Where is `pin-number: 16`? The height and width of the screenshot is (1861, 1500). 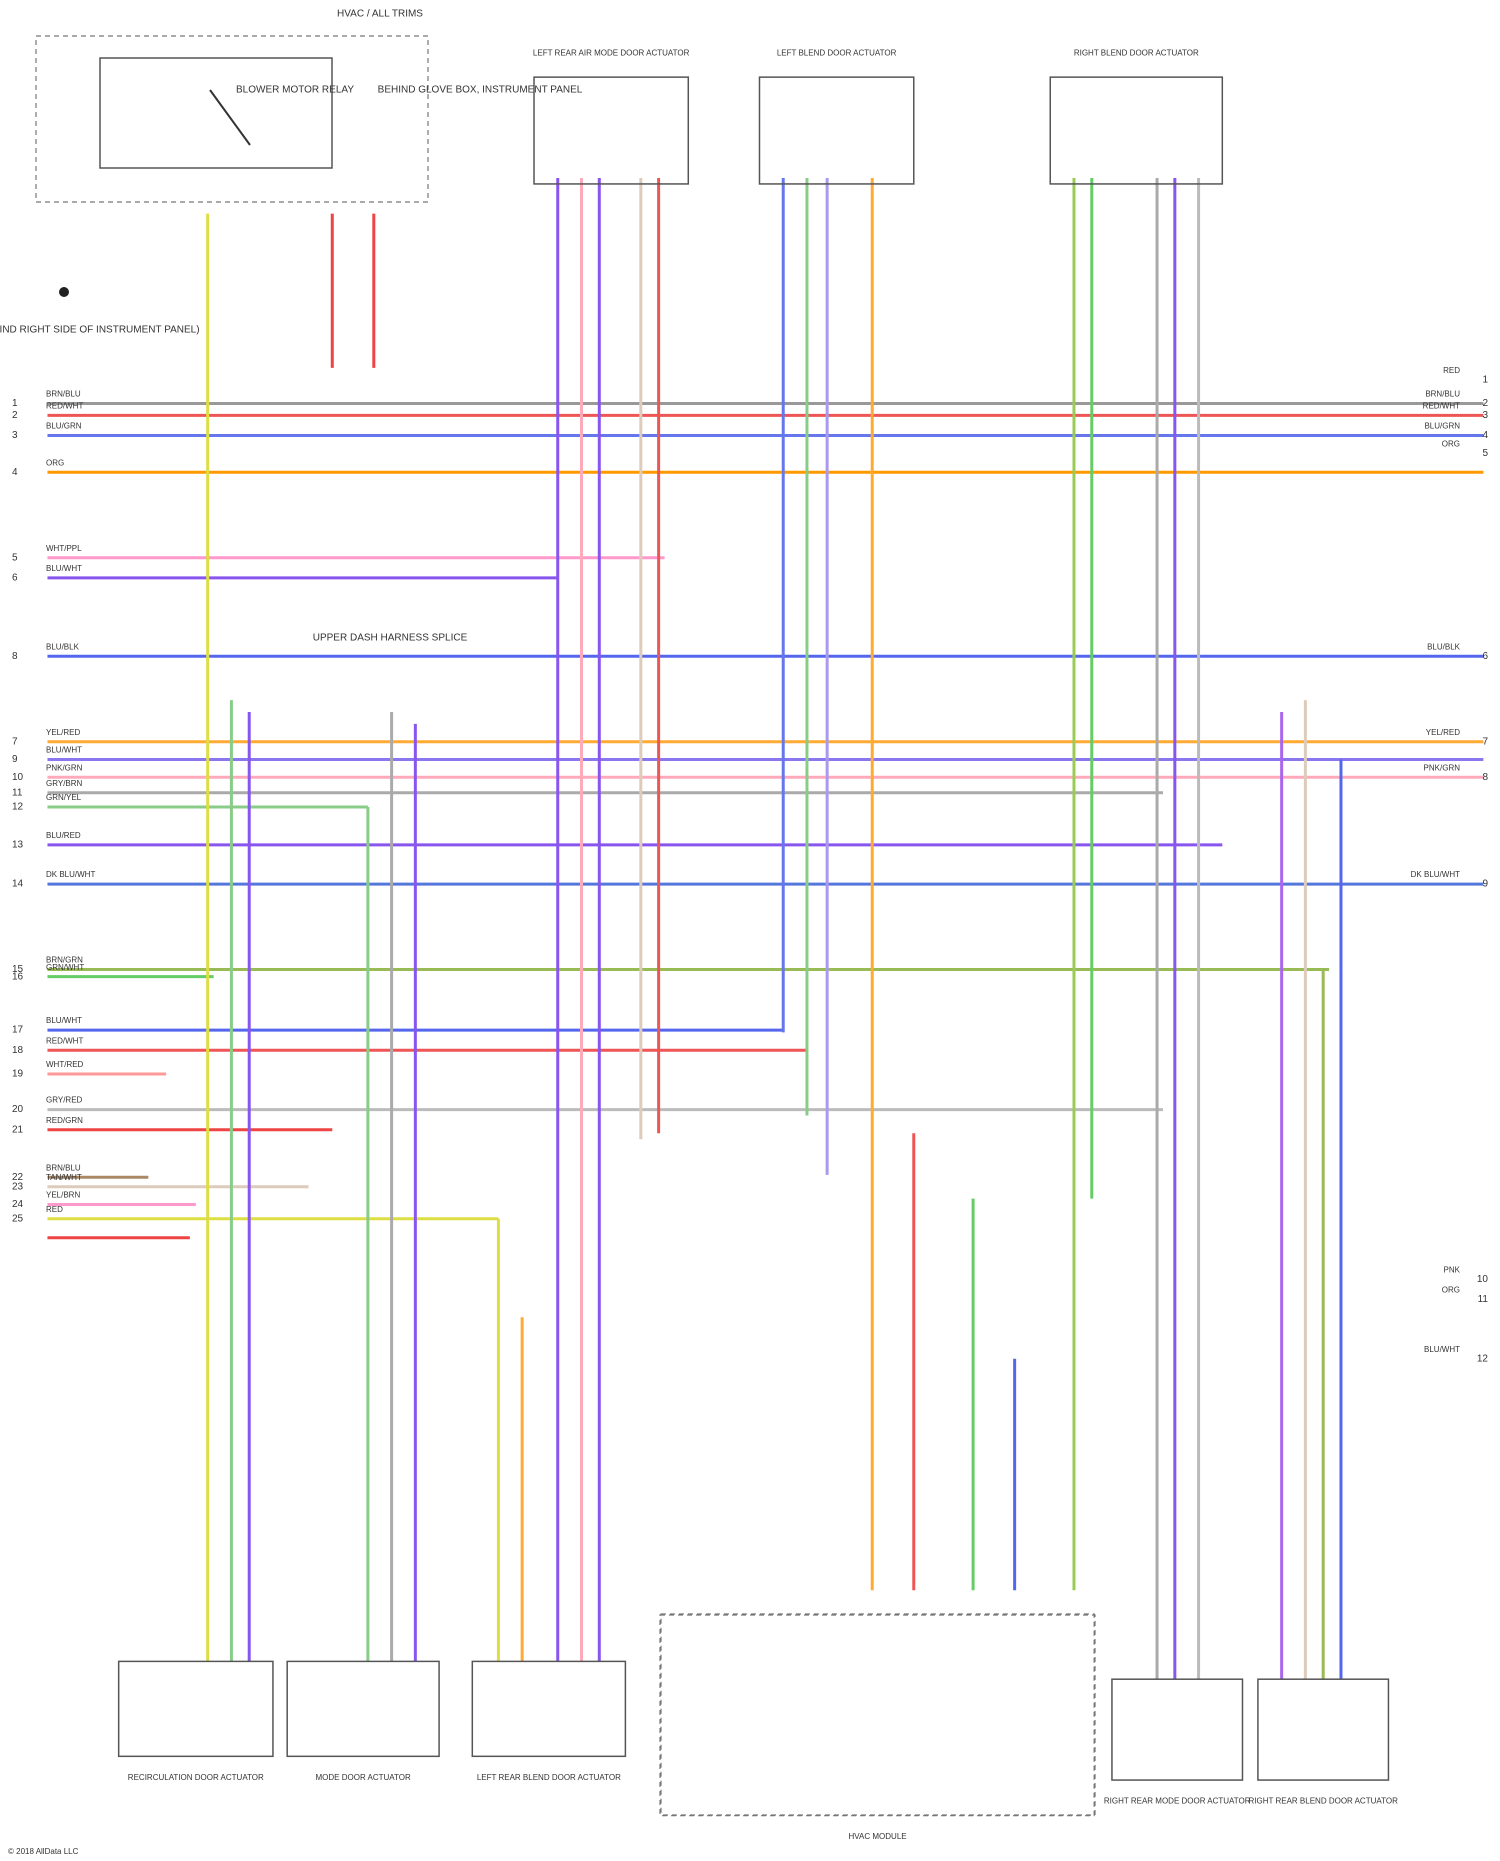 pin-number: 16 is located at coordinates (18, 976).